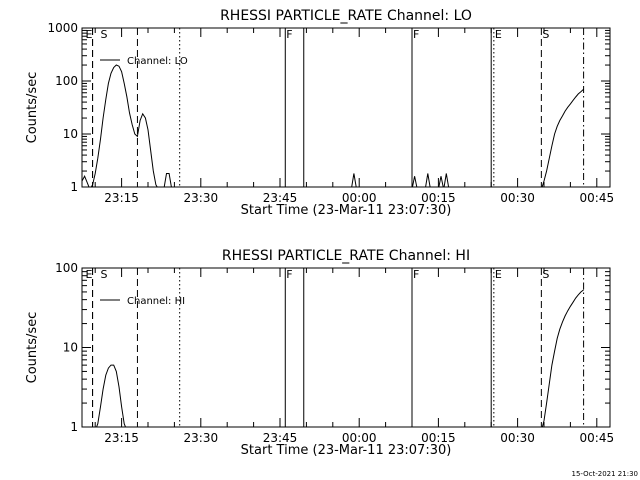  I want to click on timestamp-stamp: 15-Oct-2021 21:30, so click(605, 474).